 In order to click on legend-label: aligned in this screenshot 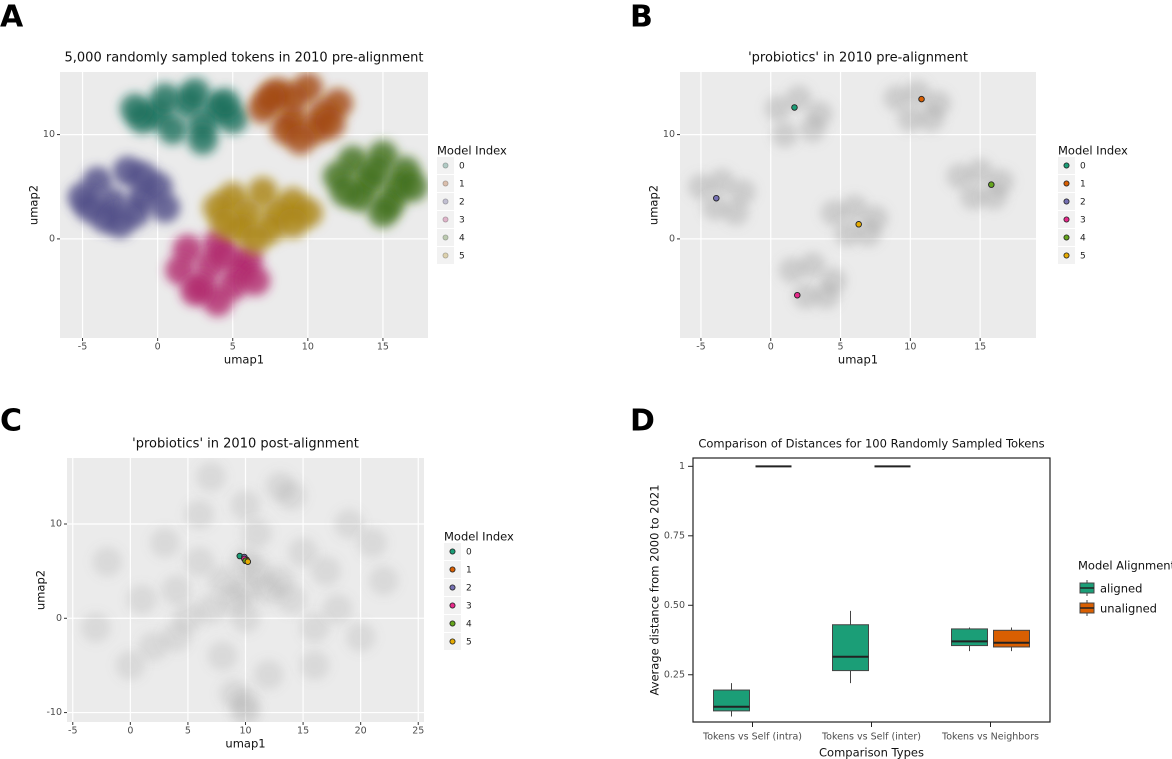, I will do `click(1121, 589)`.